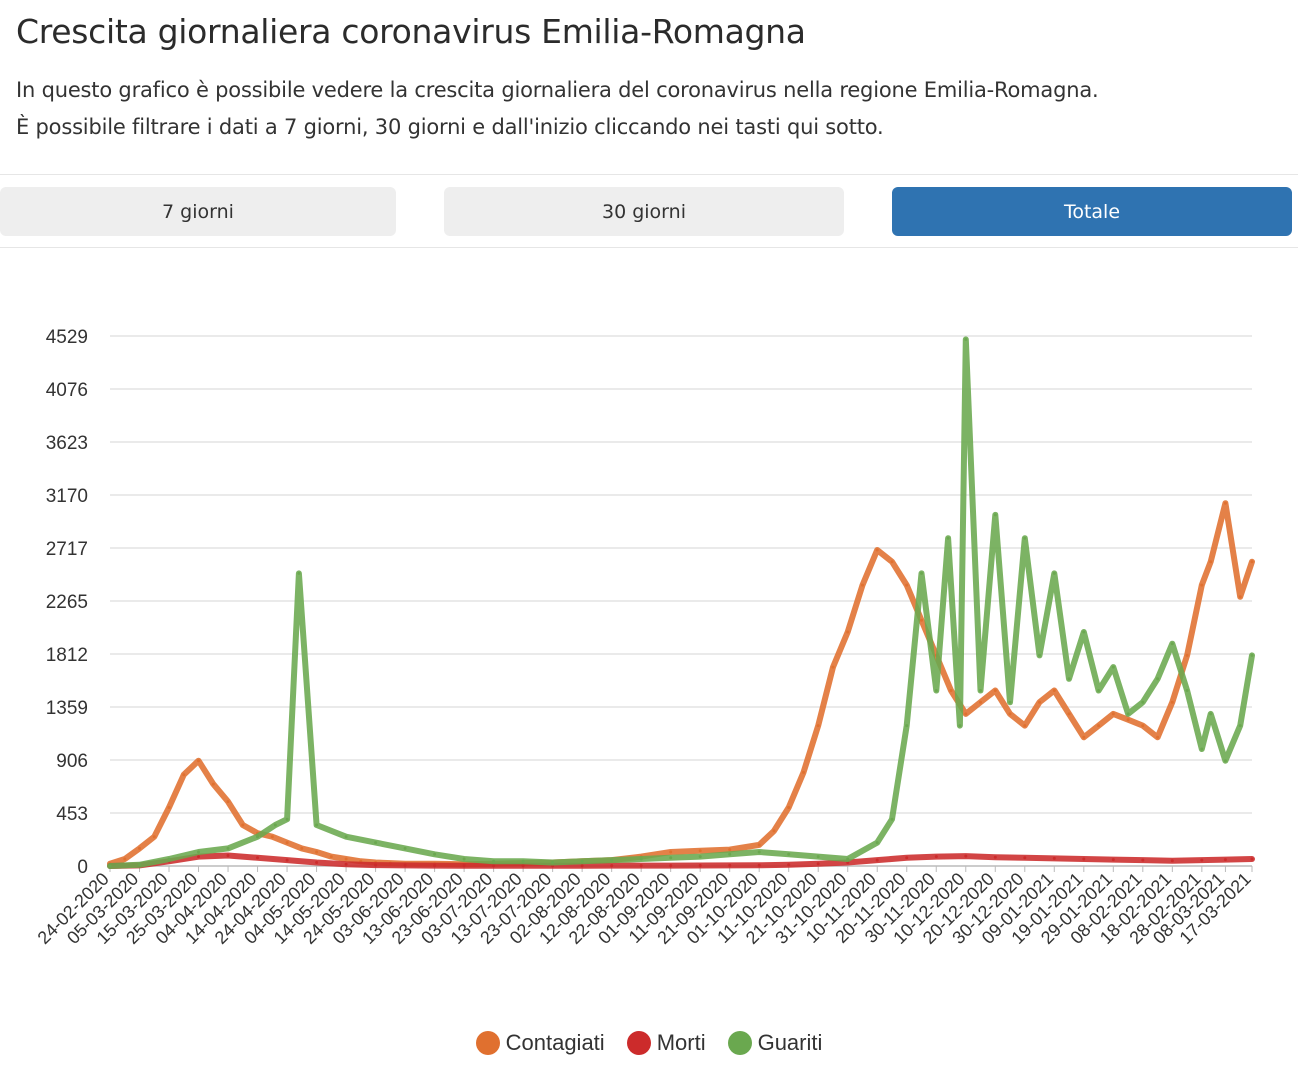 The height and width of the screenshot is (1074, 1298). Describe the element at coordinates (82, 867) in the screenshot. I see `y-tick-label: 0` at that location.